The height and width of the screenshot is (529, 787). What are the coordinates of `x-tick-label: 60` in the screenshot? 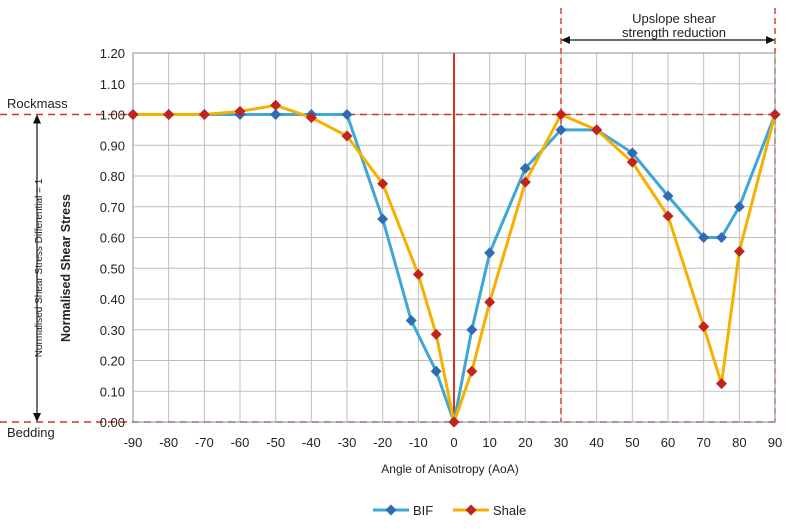 It's located at (668, 442).